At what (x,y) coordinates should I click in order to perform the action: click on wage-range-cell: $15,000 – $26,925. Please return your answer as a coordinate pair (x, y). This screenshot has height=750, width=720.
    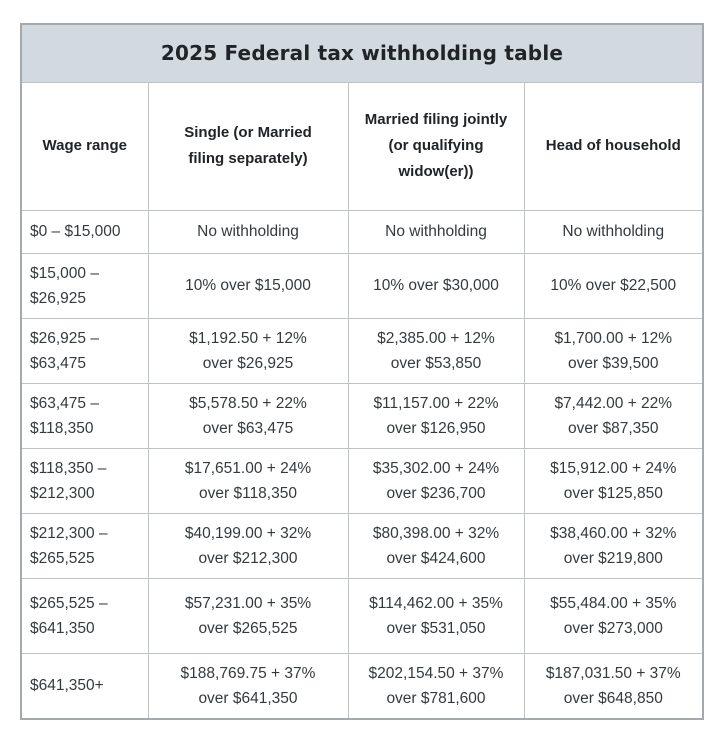
    Looking at the image, I should click on (84, 285).